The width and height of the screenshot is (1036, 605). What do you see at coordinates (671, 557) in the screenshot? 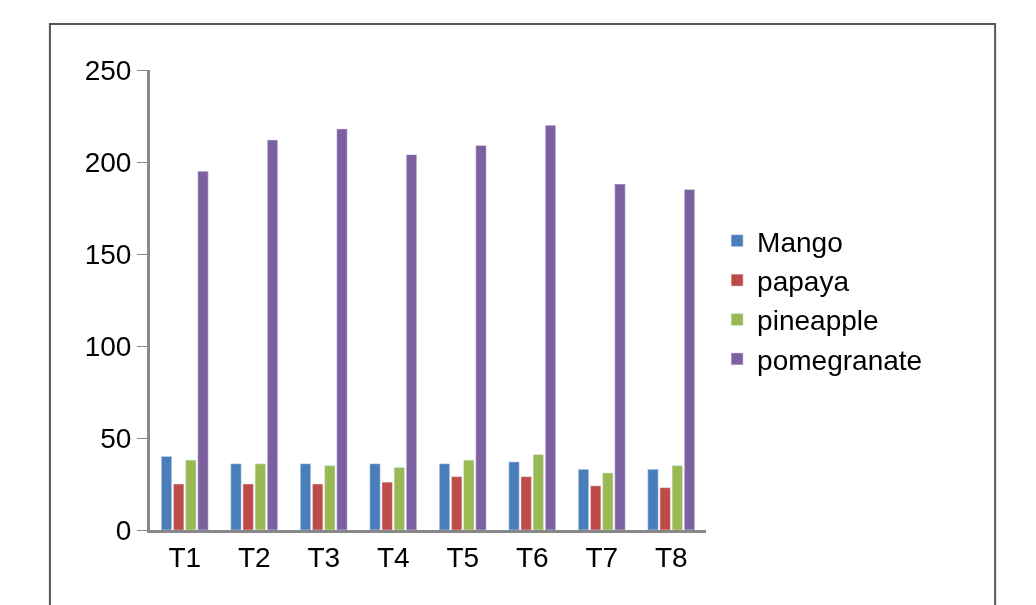
I see `x-tick-label: T8` at bounding box center [671, 557].